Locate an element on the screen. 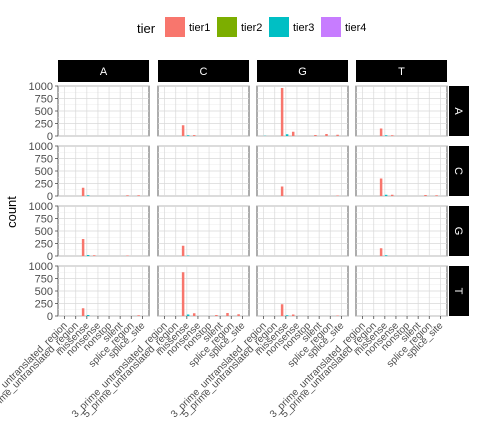  legend-item-tier3: tier3 is located at coordinates (291, 27).